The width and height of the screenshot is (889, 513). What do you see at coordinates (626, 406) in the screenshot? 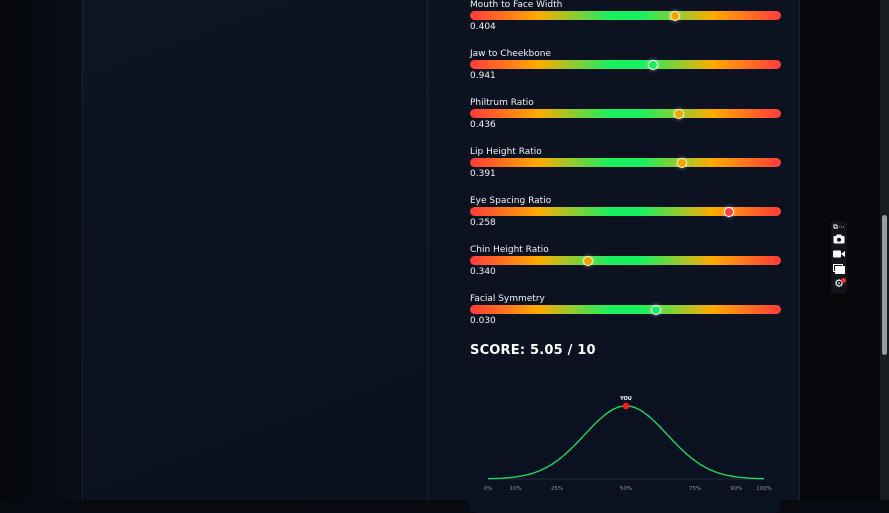
I see `you-marker` at bounding box center [626, 406].